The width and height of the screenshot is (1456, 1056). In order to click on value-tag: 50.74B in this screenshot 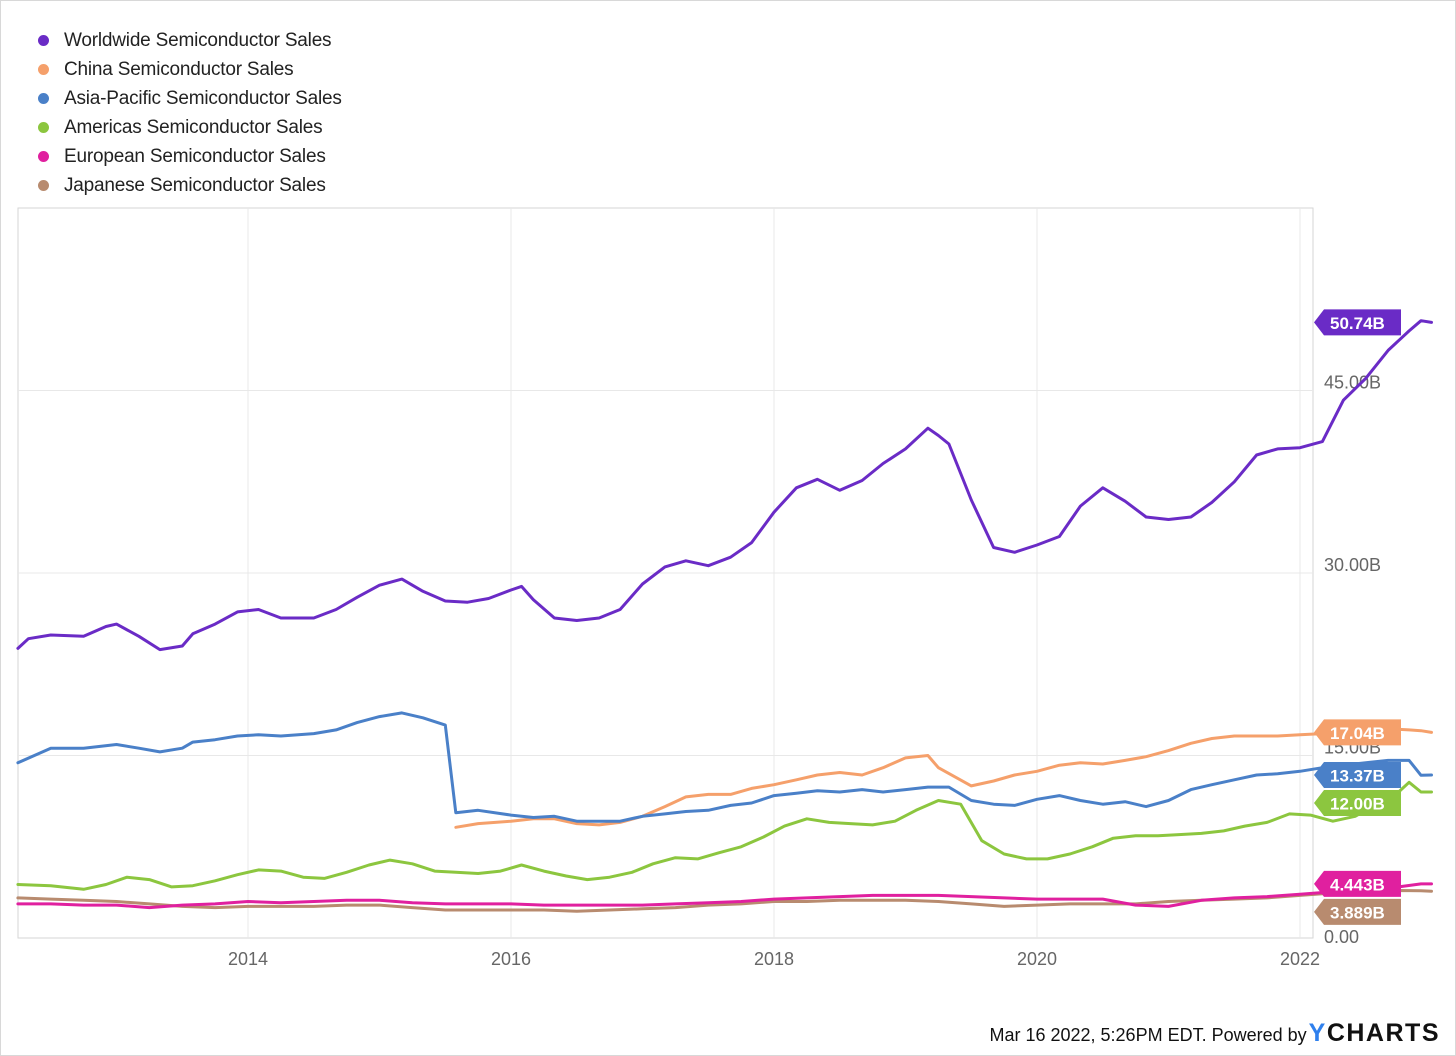, I will do `click(1357, 322)`.